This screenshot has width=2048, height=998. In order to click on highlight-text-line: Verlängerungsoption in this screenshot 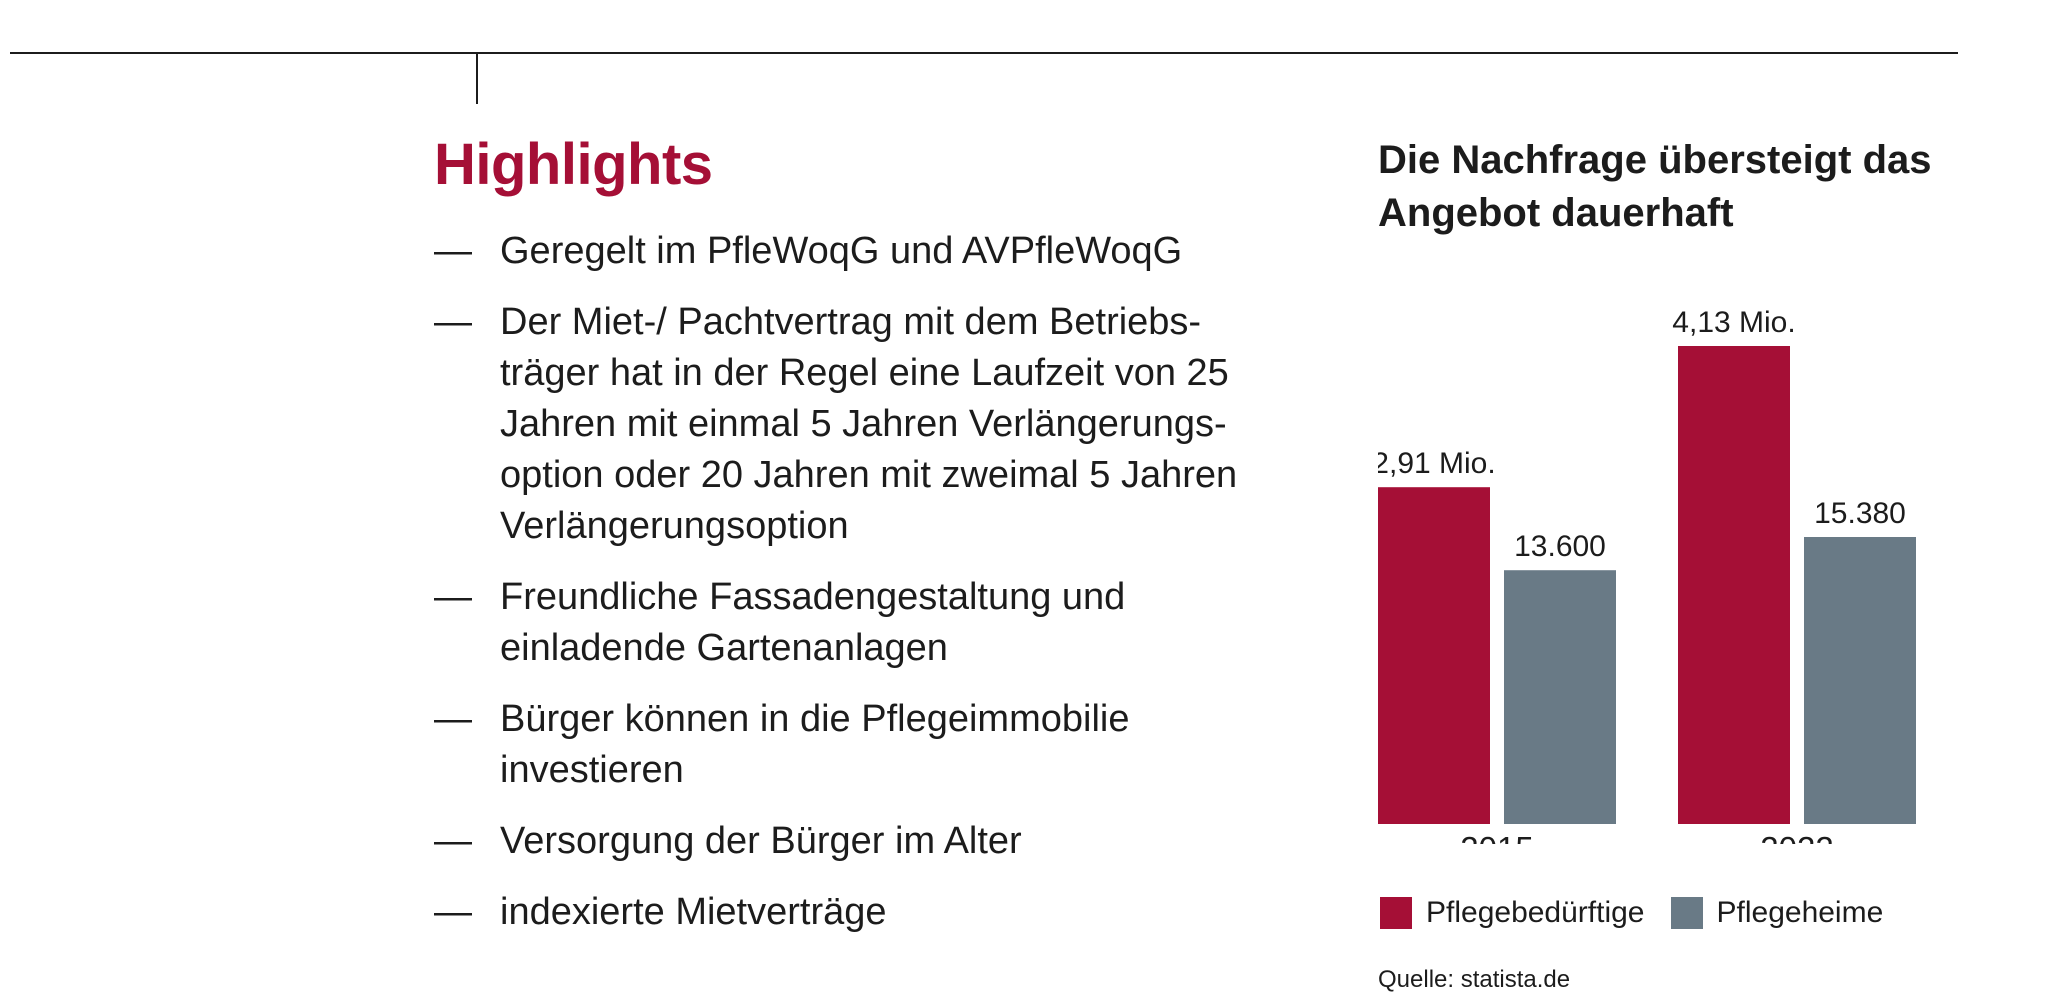, I will do `click(674, 526)`.